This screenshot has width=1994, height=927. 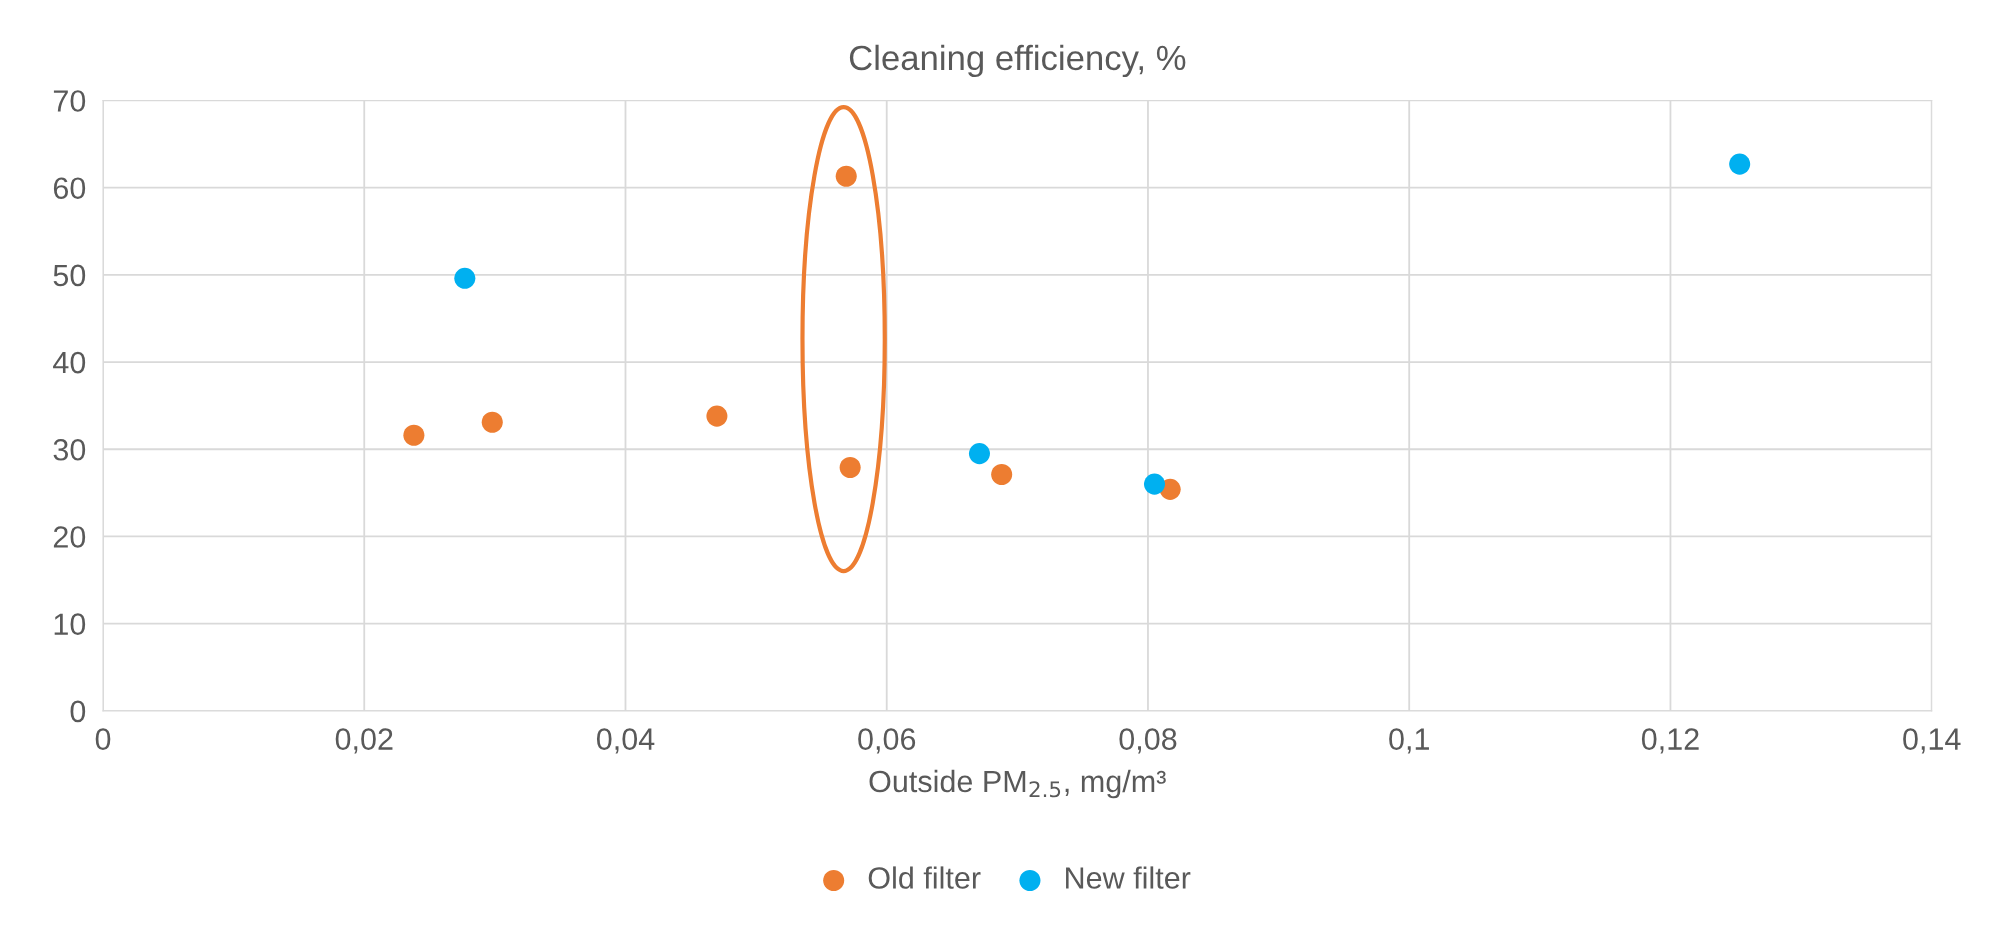 What do you see at coordinates (70, 624) in the screenshot?
I see `y-tick-label: 10` at bounding box center [70, 624].